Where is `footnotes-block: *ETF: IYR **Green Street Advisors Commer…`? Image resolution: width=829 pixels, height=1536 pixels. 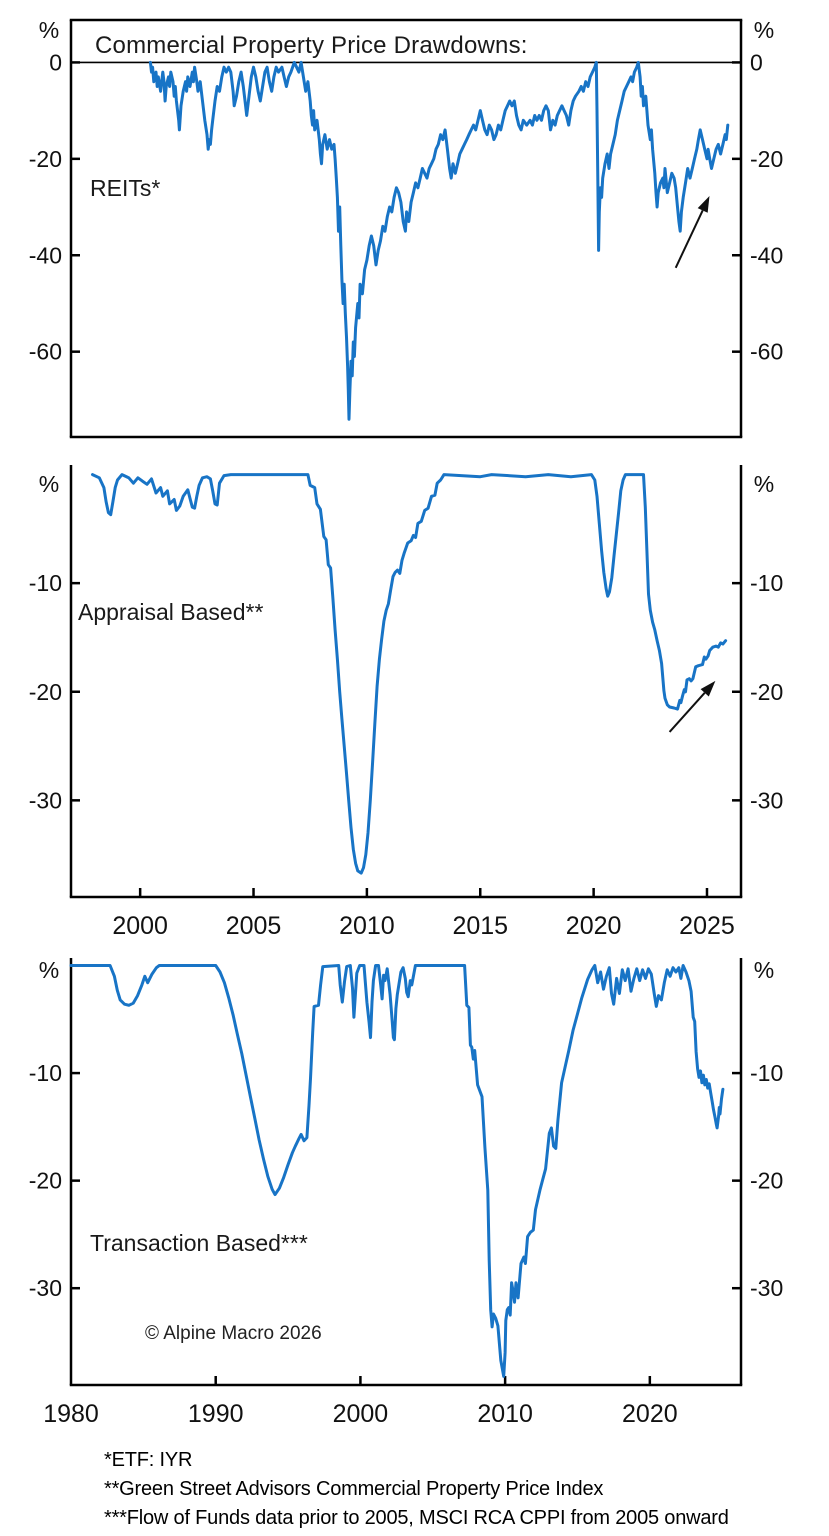 footnotes-block: *ETF: IYR **Green Street Advisors Commer… is located at coordinates (416, 1489).